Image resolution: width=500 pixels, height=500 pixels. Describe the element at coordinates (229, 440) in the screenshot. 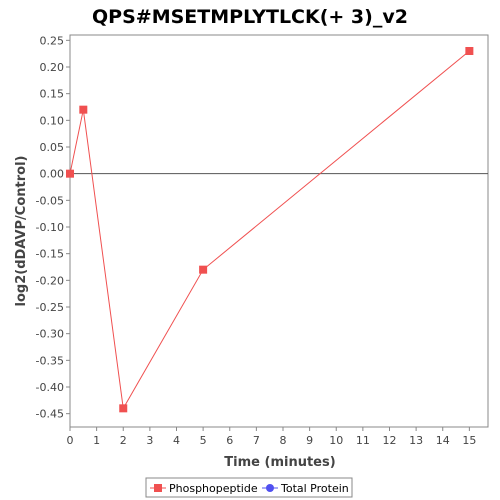

I see `x-tick-label: 6` at that location.